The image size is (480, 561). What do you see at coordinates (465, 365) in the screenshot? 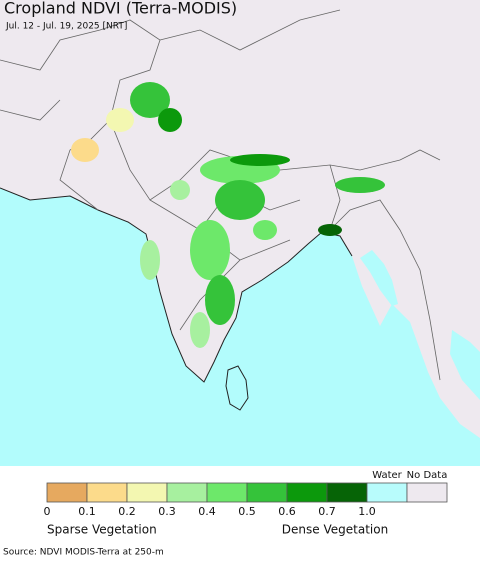
I see `gulf` at bounding box center [465, 365].